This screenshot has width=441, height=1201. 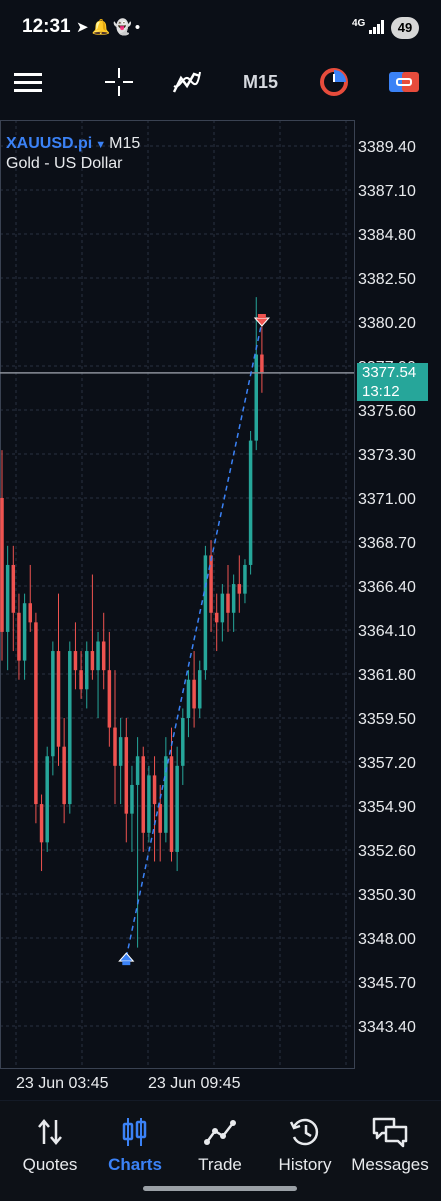 What do you see at coordinates (387, 631) in the screenshot?
I see `price-axis-label: 3364.10` at bounding box center [387, 631].